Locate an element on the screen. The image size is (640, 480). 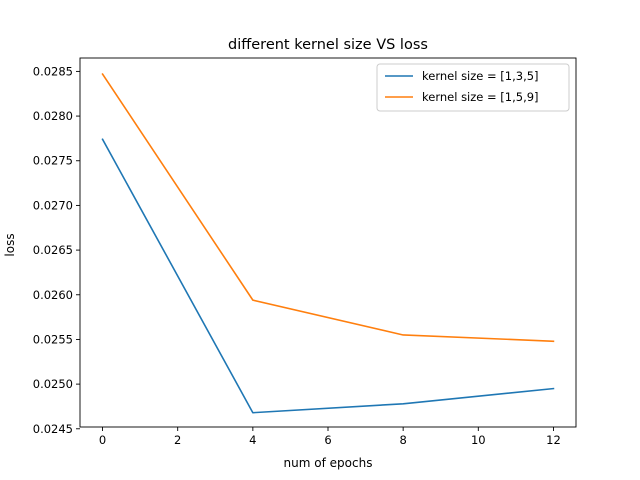
y-tick-label: 0.0270 is located at coordinates (53, 205).